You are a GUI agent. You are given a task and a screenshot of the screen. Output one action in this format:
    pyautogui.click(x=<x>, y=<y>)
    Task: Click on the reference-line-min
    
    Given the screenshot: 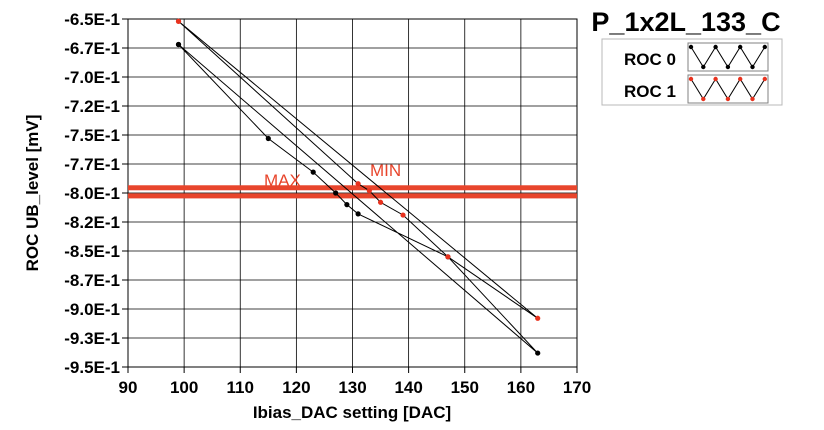 What is the action you would take?
    pyautogui.click(x=352, y=196)
    